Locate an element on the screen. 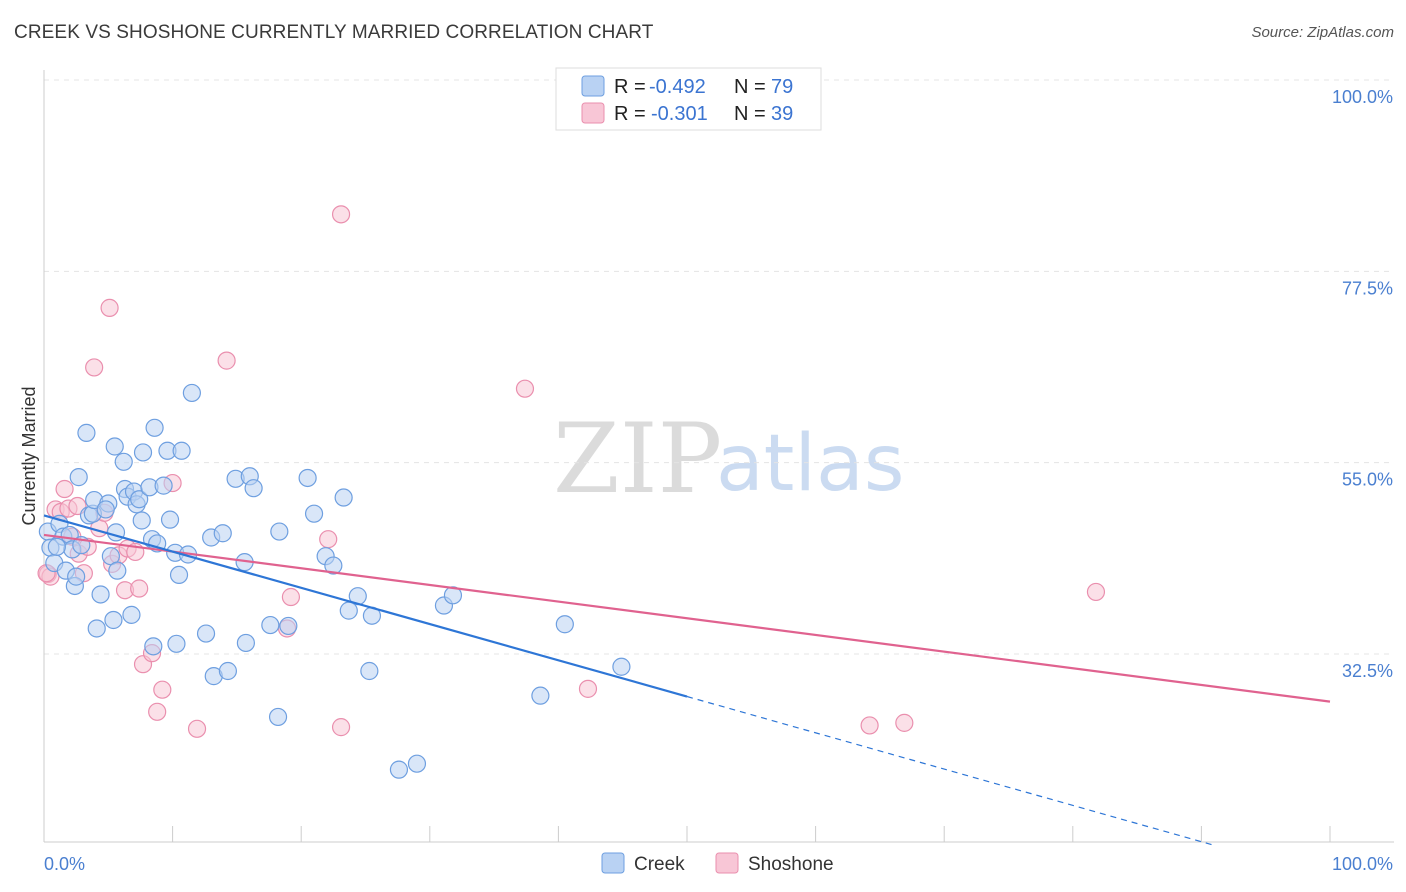 The width and height of the screenshot is (1406, 892). bottom-legend-creek-label: Creek is located at coordinates (659, 864).